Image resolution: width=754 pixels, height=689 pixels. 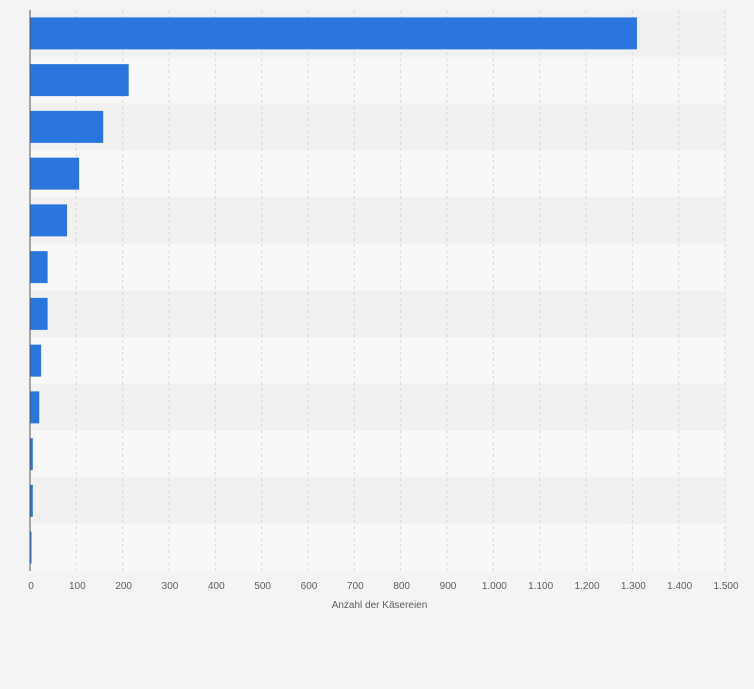 What do you see at coordinates (170, 586) in the screenshot?
I see `x-tick-label: 300` at bounding box center [170, 586].